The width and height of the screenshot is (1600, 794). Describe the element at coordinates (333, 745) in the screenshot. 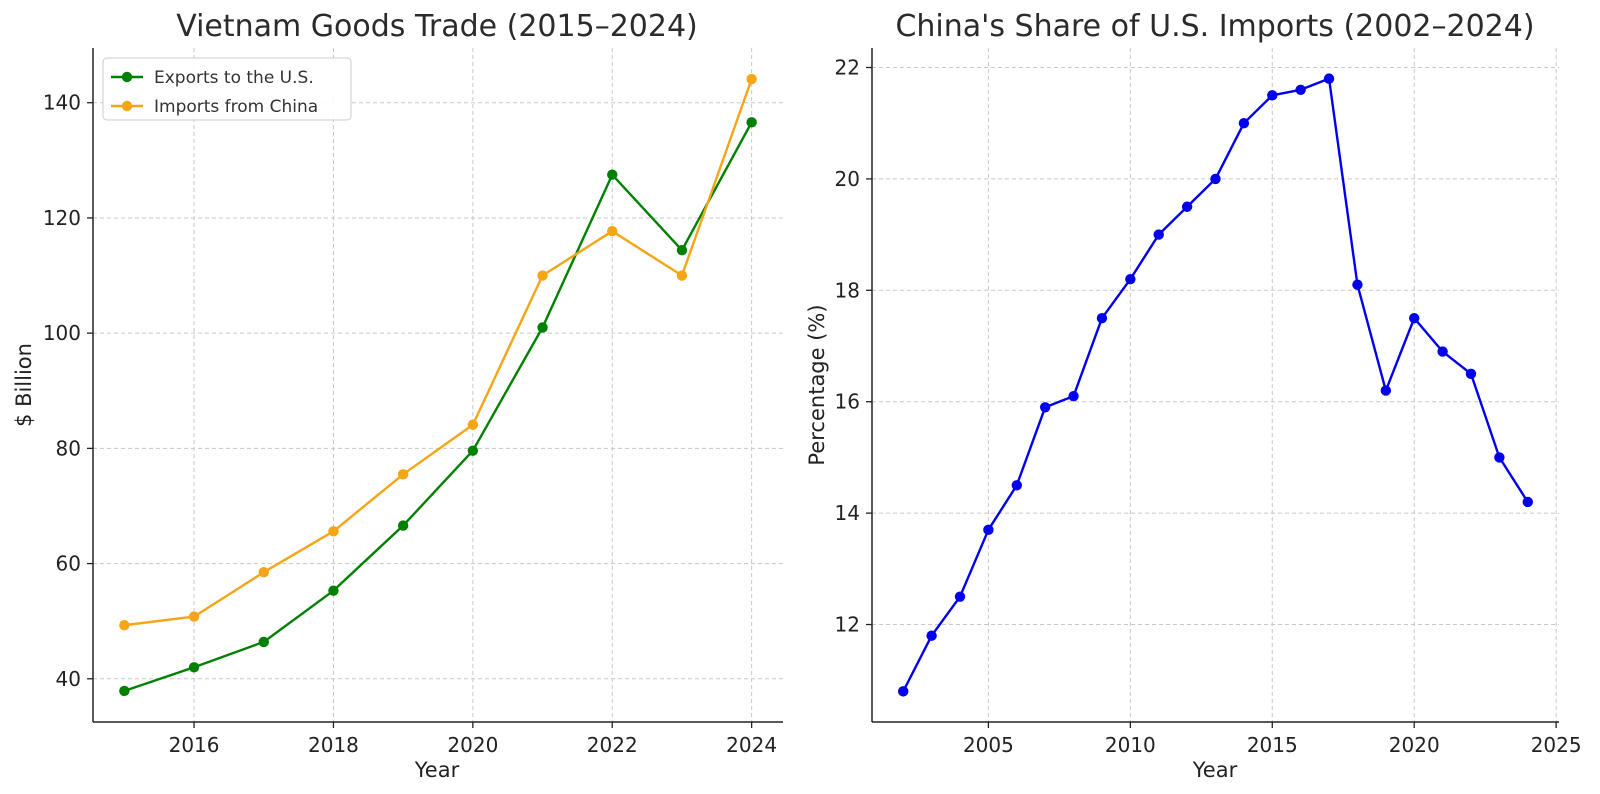

I see `x-tick-label: 2018` at that location.